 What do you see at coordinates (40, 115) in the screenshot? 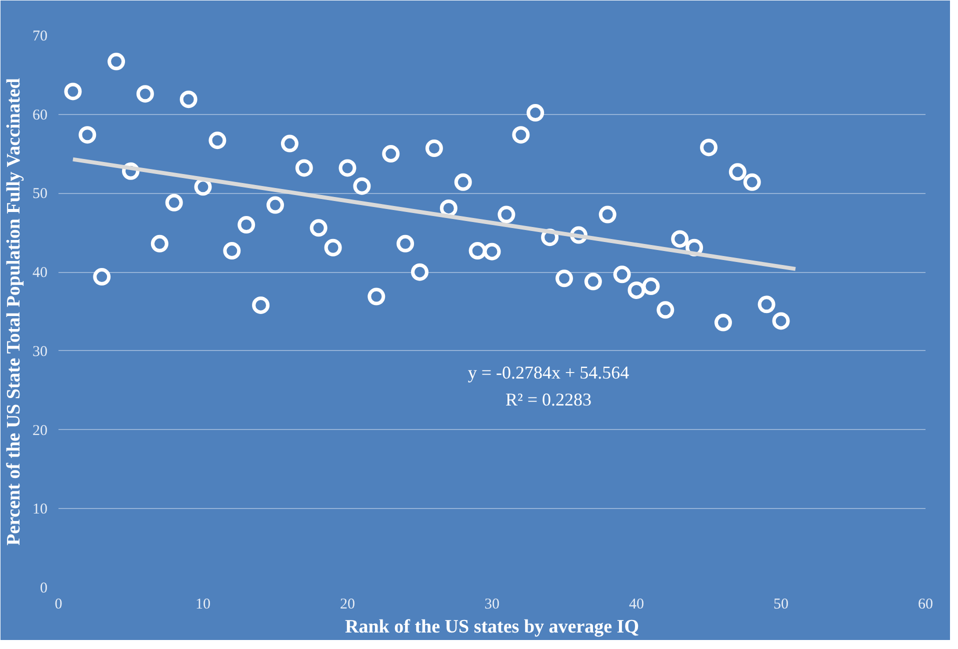
I see `y-tick-label: 60` at bounding box center [40, 115].